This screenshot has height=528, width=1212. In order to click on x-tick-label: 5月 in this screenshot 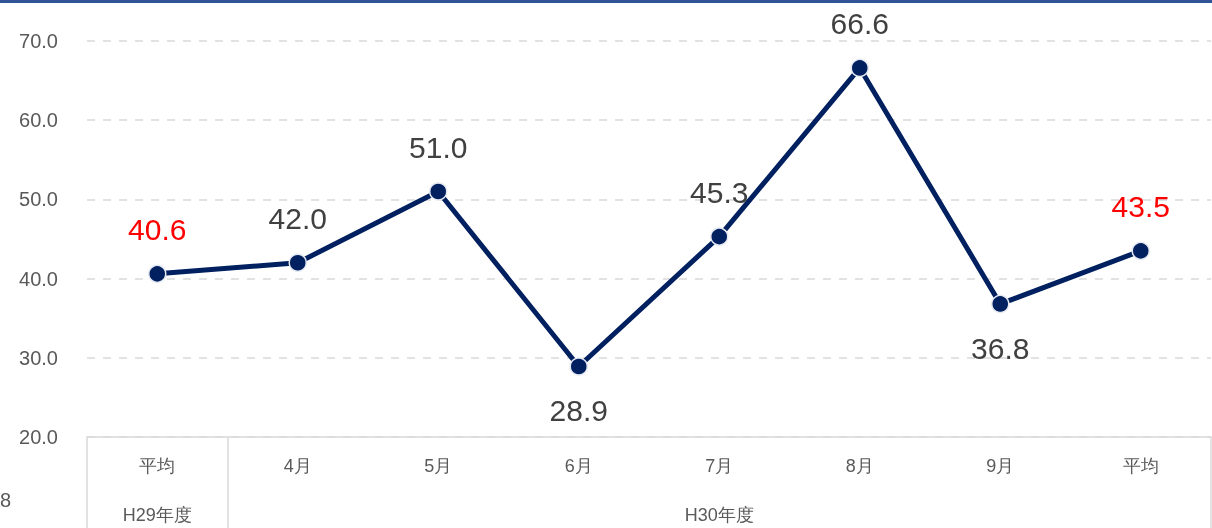, I will do `click(438, 466)`.